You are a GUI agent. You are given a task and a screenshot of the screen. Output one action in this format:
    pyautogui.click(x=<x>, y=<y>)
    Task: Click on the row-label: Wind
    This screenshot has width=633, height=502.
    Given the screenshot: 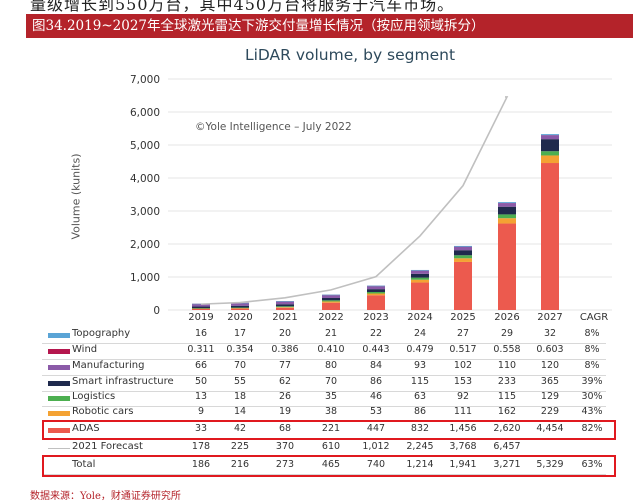 What is the action you would take?
    pyautogui.click(x=85, y=349)
    